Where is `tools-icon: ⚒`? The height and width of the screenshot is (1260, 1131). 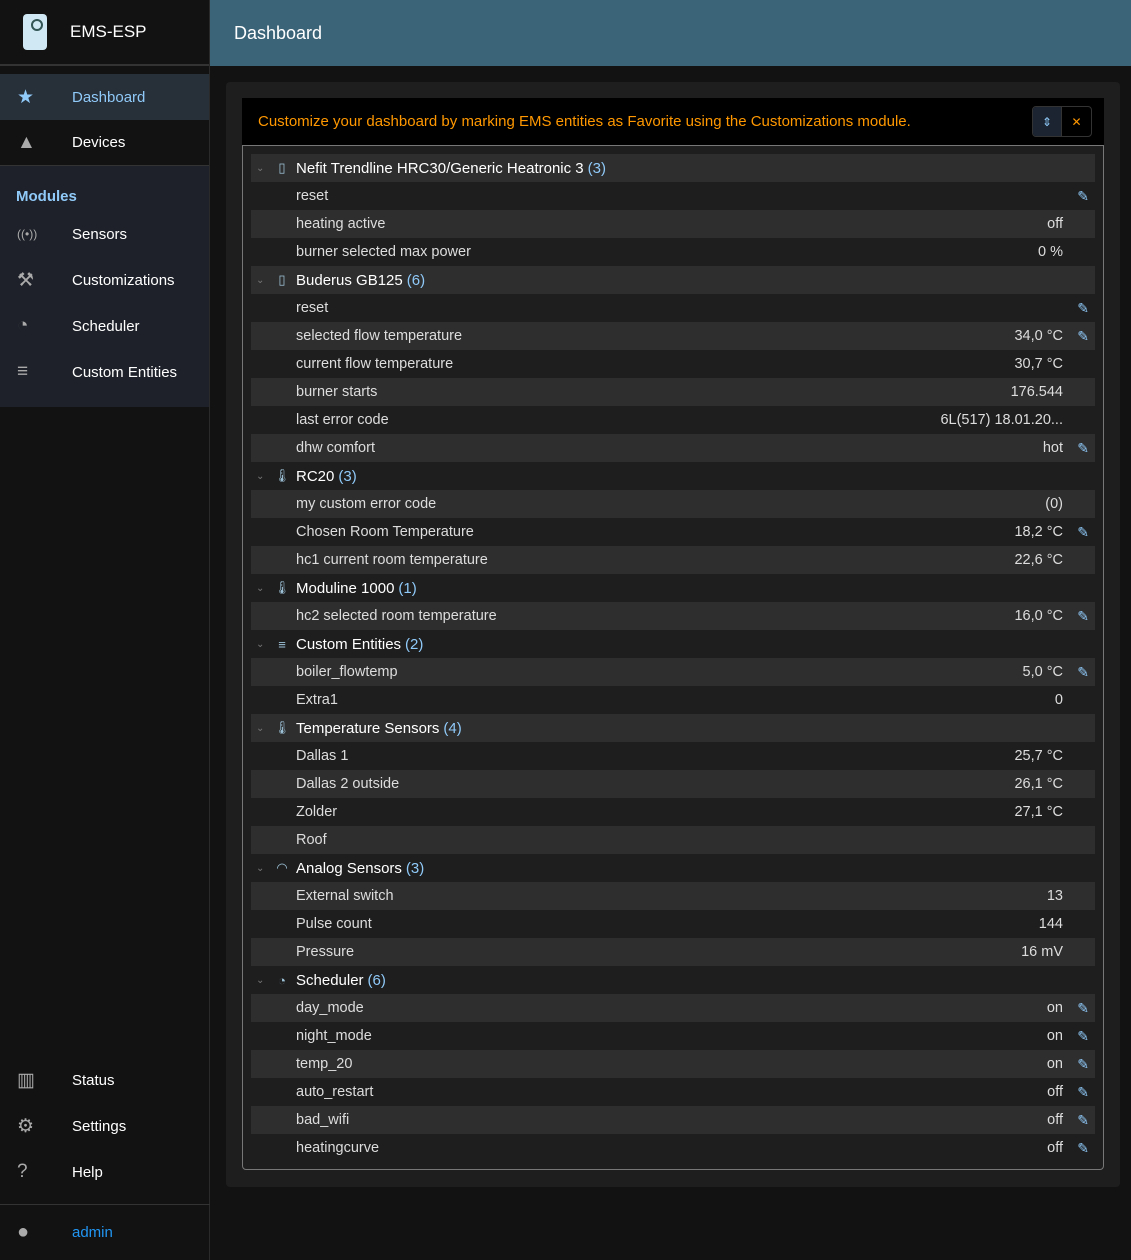 tools-icon: ⚒ is located at coordinates (26, 280).